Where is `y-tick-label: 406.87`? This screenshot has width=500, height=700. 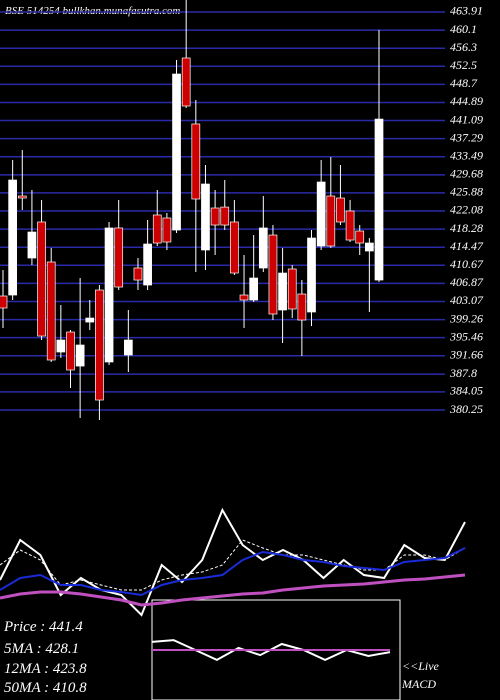 y-tick-label: 406.87 is located at coordinates (467, 282).